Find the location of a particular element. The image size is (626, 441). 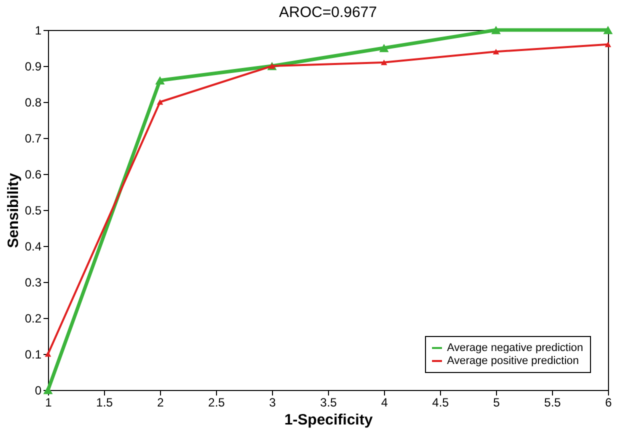

y-tick-label: 0.1 is located at coordinates (33, 355).